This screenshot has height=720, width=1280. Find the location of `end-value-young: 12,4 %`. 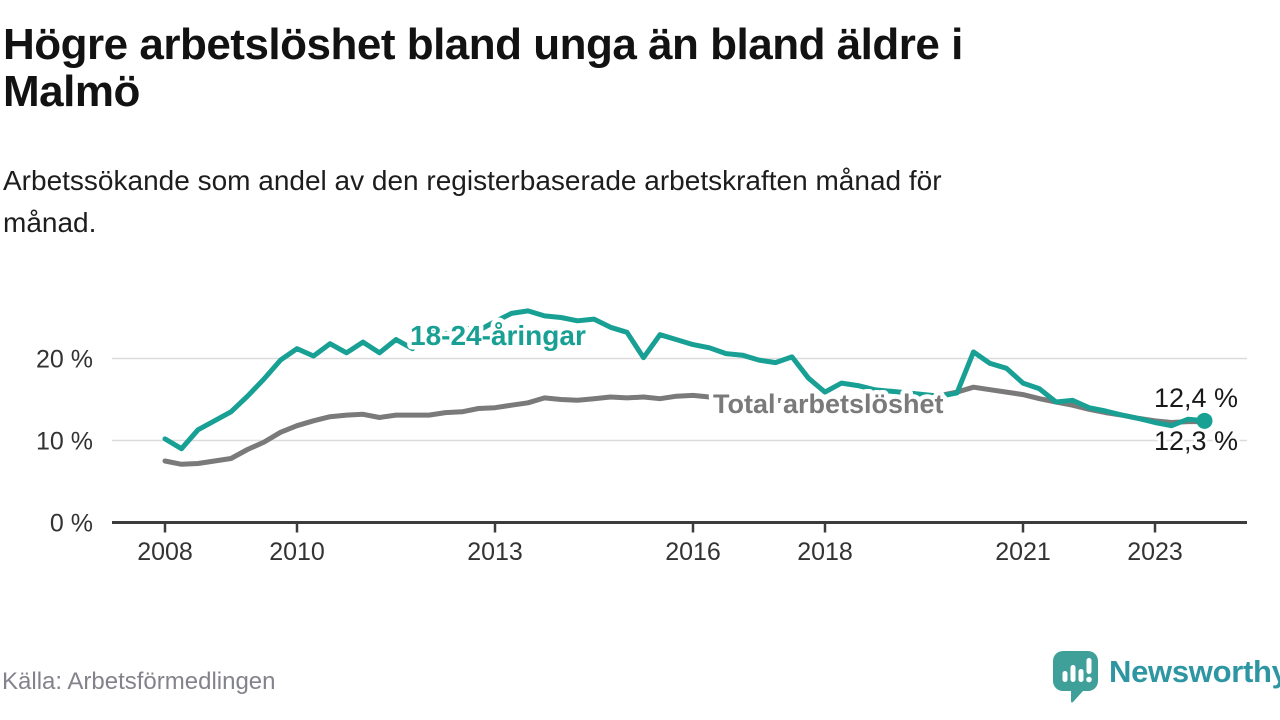

end-value-young: 12,4 % is located at coordinates (1196, 398).